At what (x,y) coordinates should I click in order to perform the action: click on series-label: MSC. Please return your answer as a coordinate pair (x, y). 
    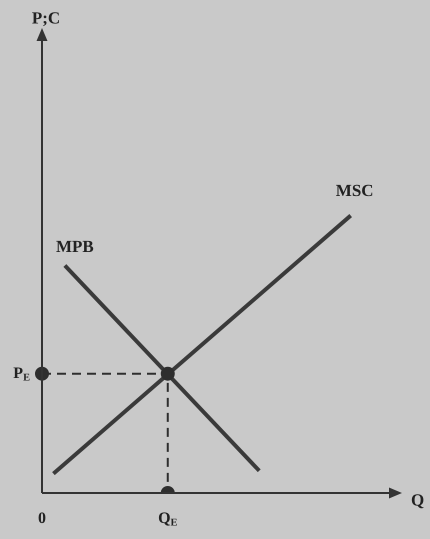
    Looking at the image, I should click on (355, 190).